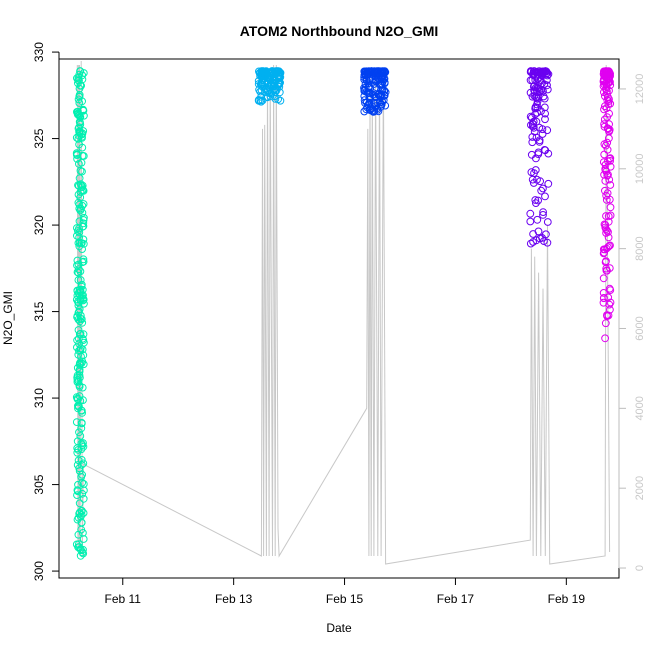  Describe the element at coordinates (39, 311) in the screenshot. I see `y-tick-label: 315` at that location.